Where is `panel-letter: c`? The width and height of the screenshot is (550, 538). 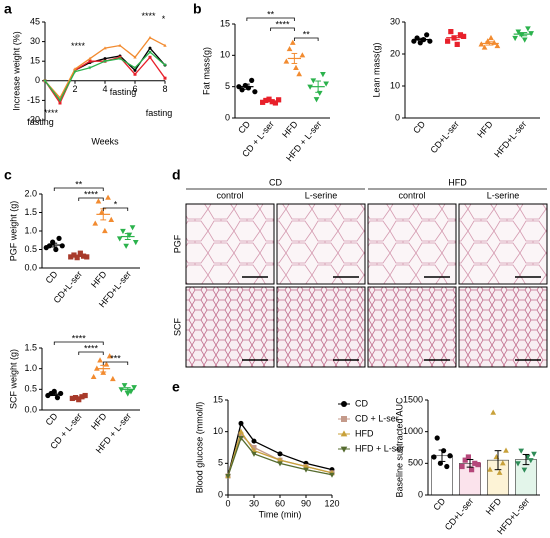 panel-letter: c is located at coordinates (8, 175).